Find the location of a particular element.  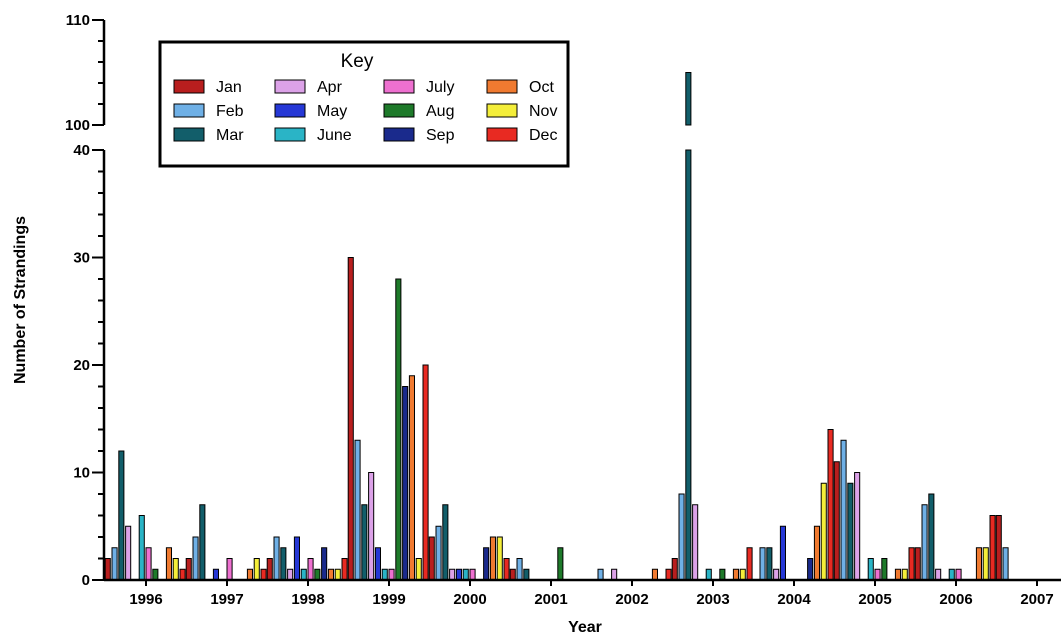

bar-july-2006 is located at coordinates (958, 574).